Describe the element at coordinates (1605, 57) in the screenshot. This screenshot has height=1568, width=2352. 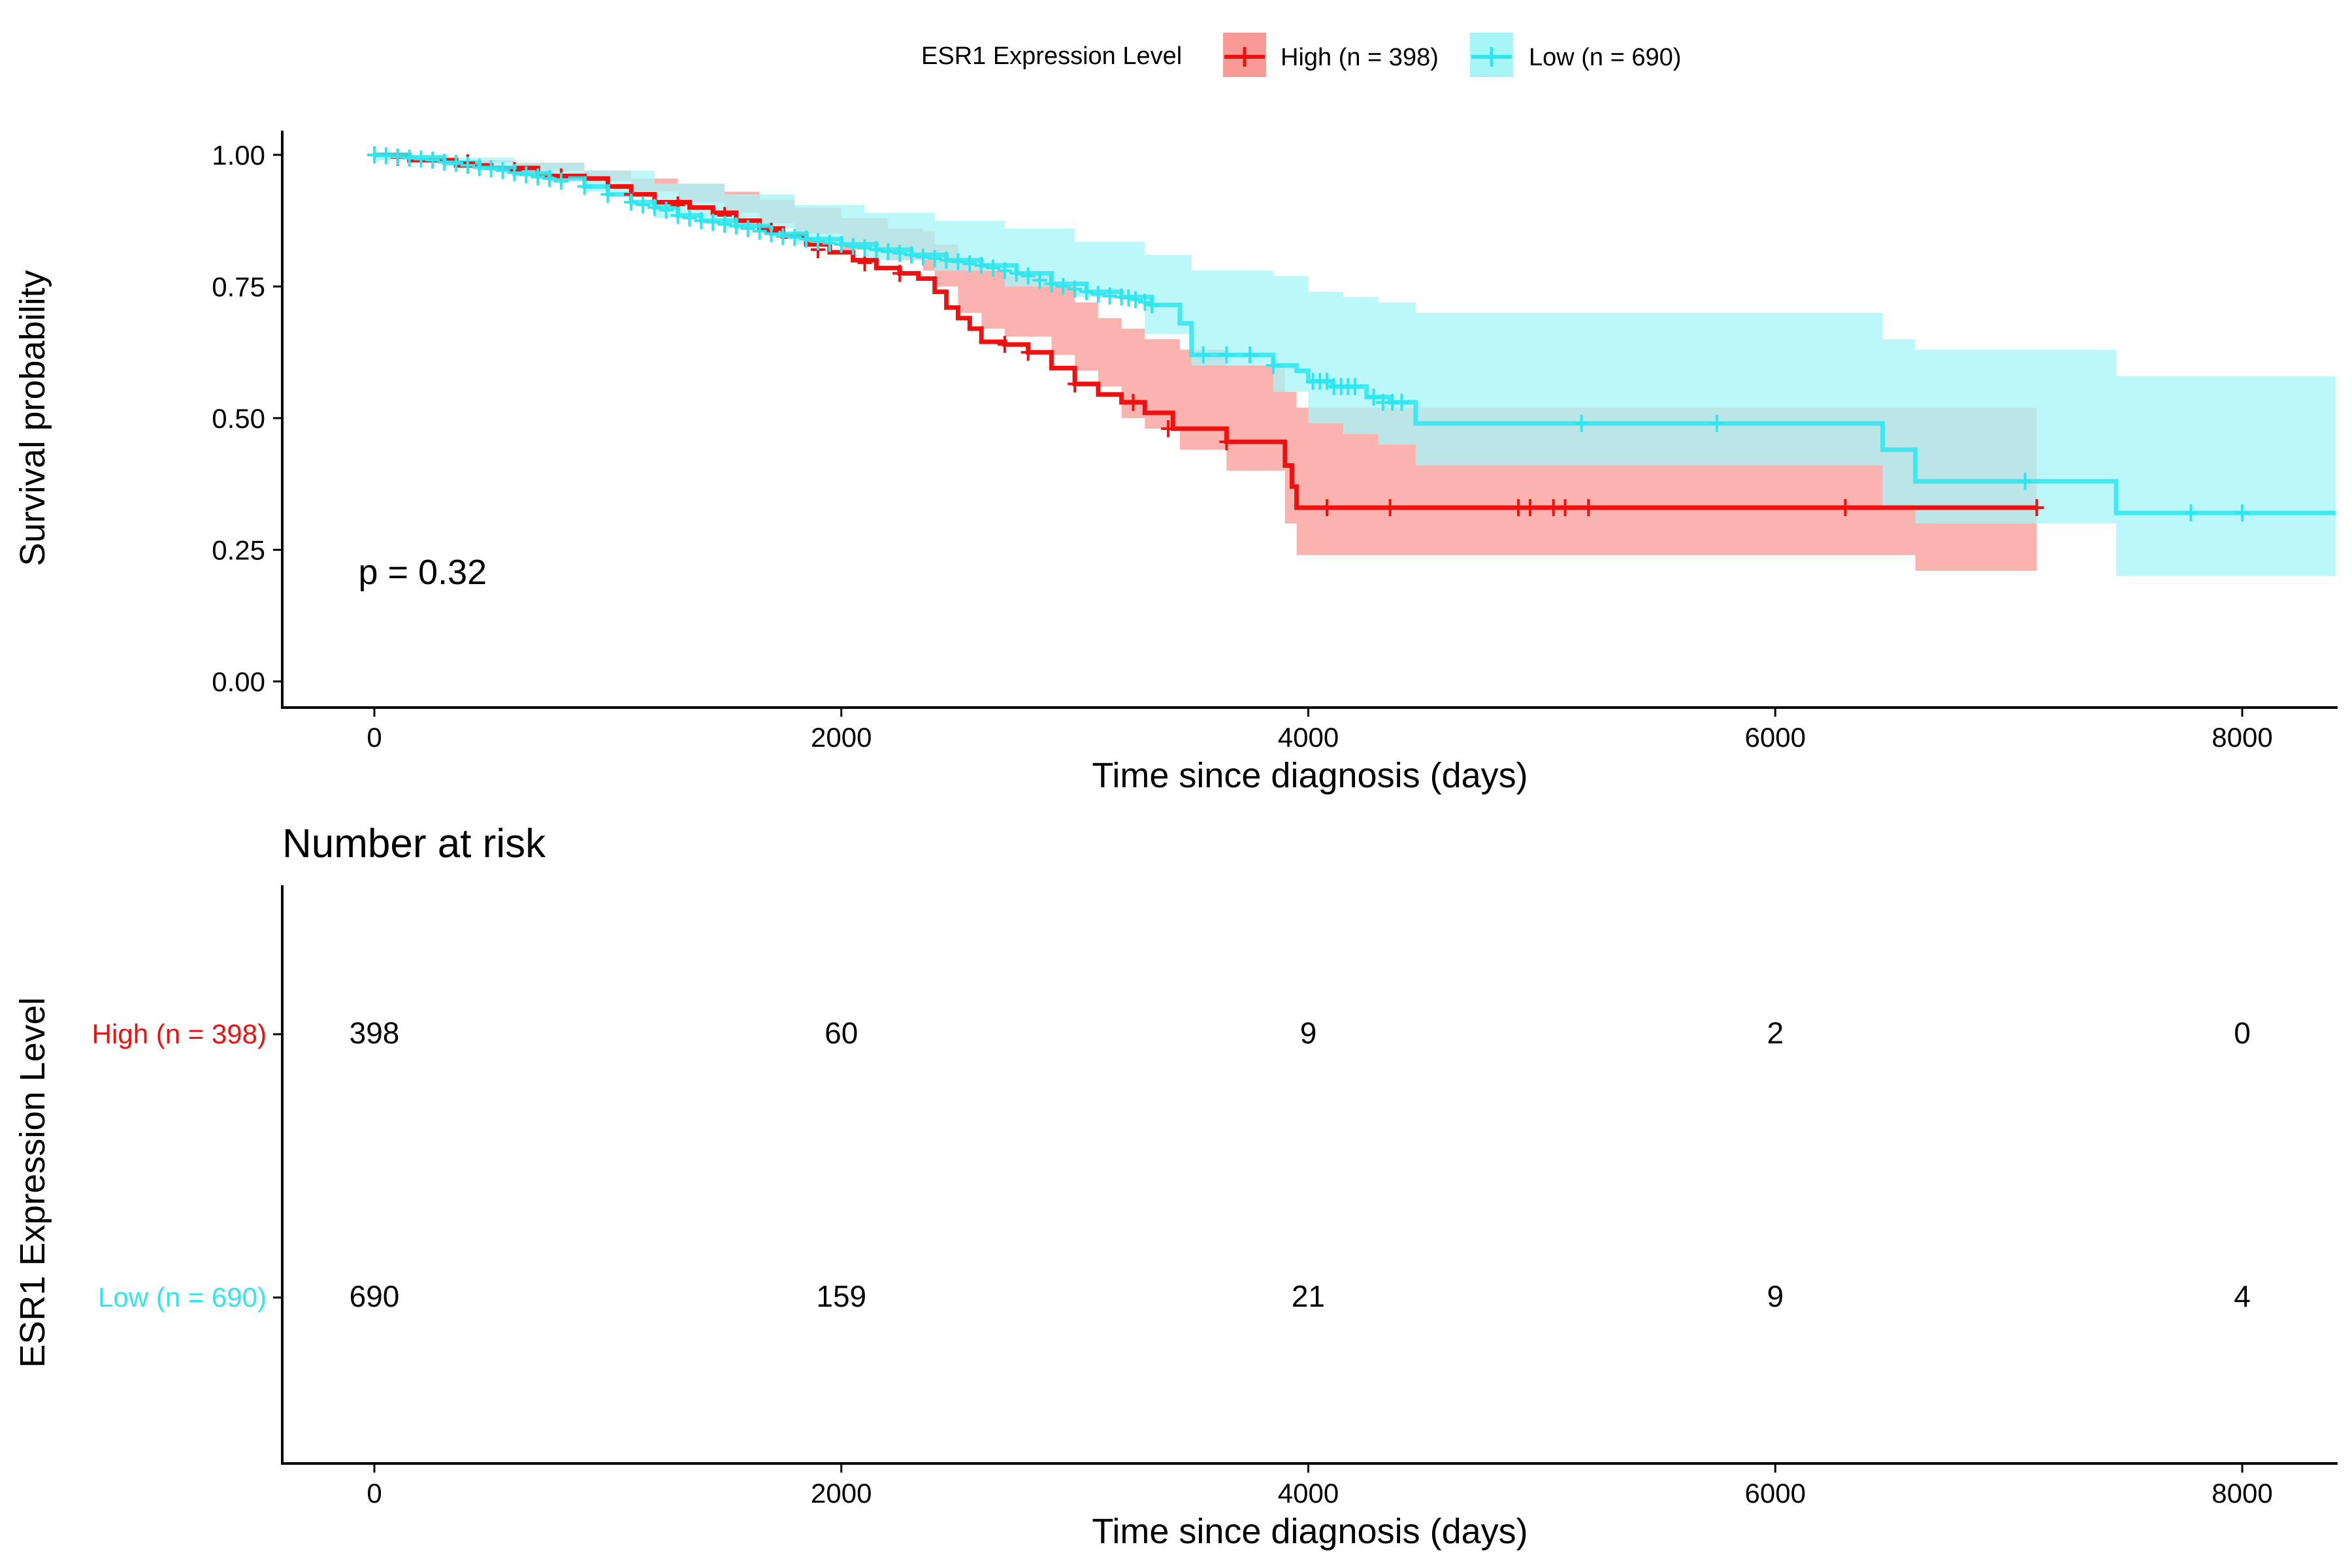
I see `legend-label-low: Low (n = 690)` at that location.